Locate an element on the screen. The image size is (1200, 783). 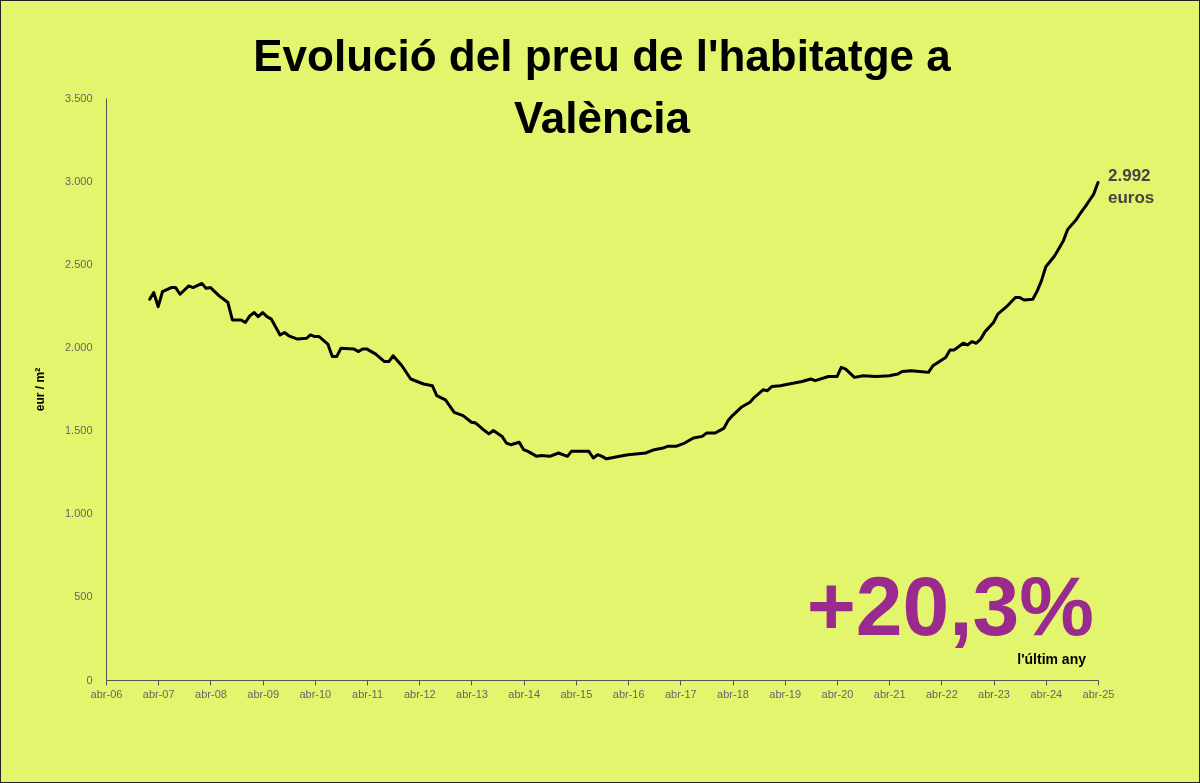
x-tick-label: abr-08 is located at coordinates (211, 693).